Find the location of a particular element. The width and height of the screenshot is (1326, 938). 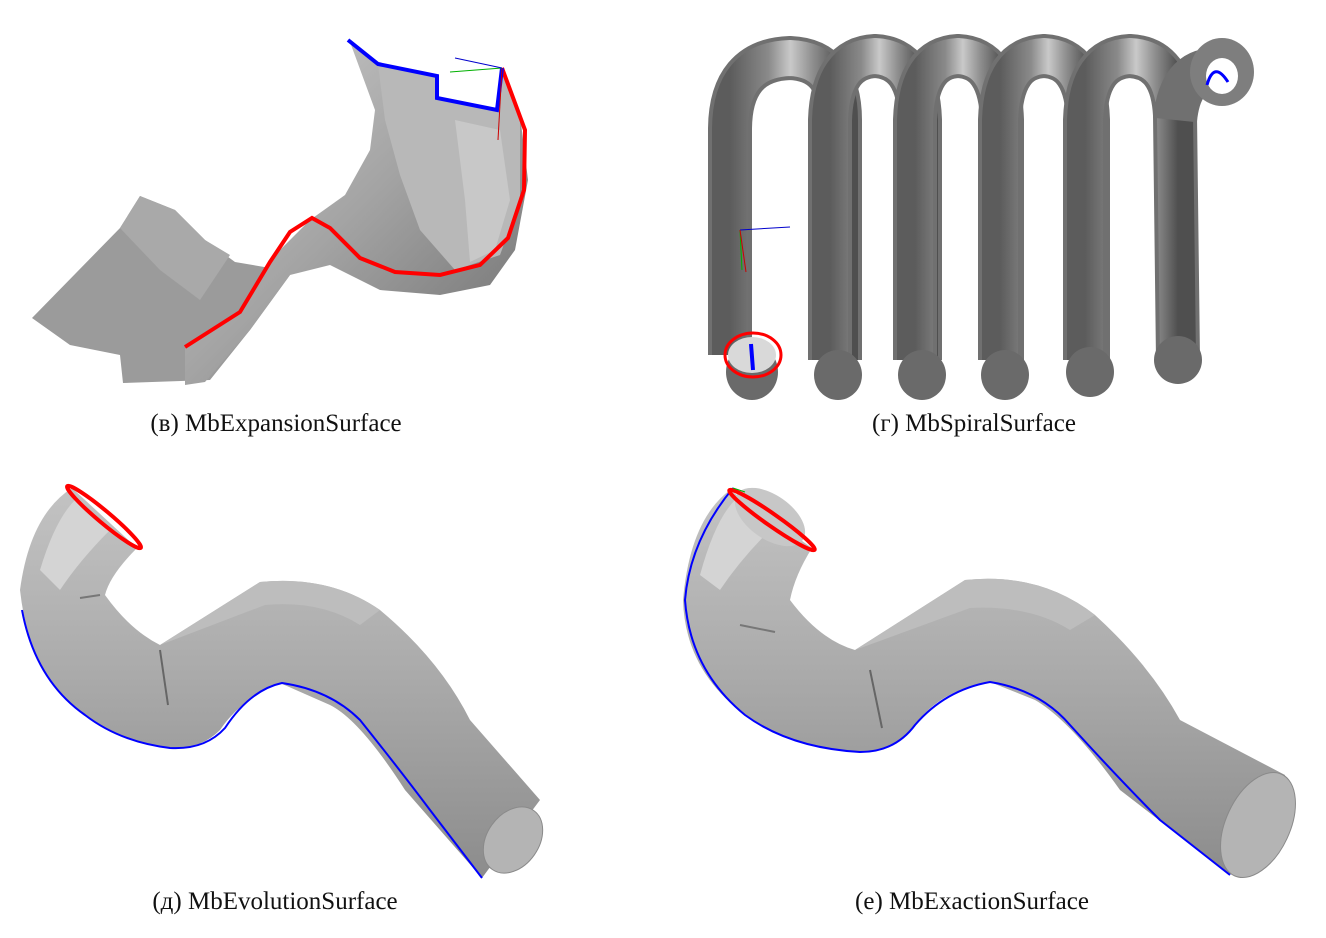

axis-blue is located at coordinates (478, 63).